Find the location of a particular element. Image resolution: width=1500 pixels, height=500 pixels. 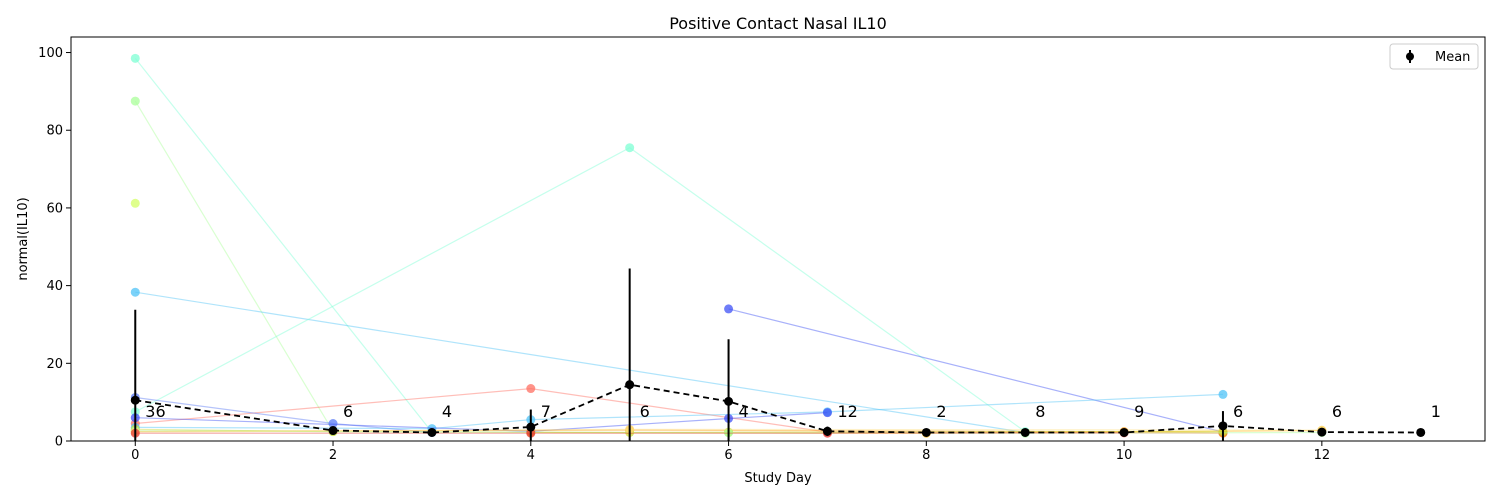

count-label: 1 is located at coordinates (1436, 411).